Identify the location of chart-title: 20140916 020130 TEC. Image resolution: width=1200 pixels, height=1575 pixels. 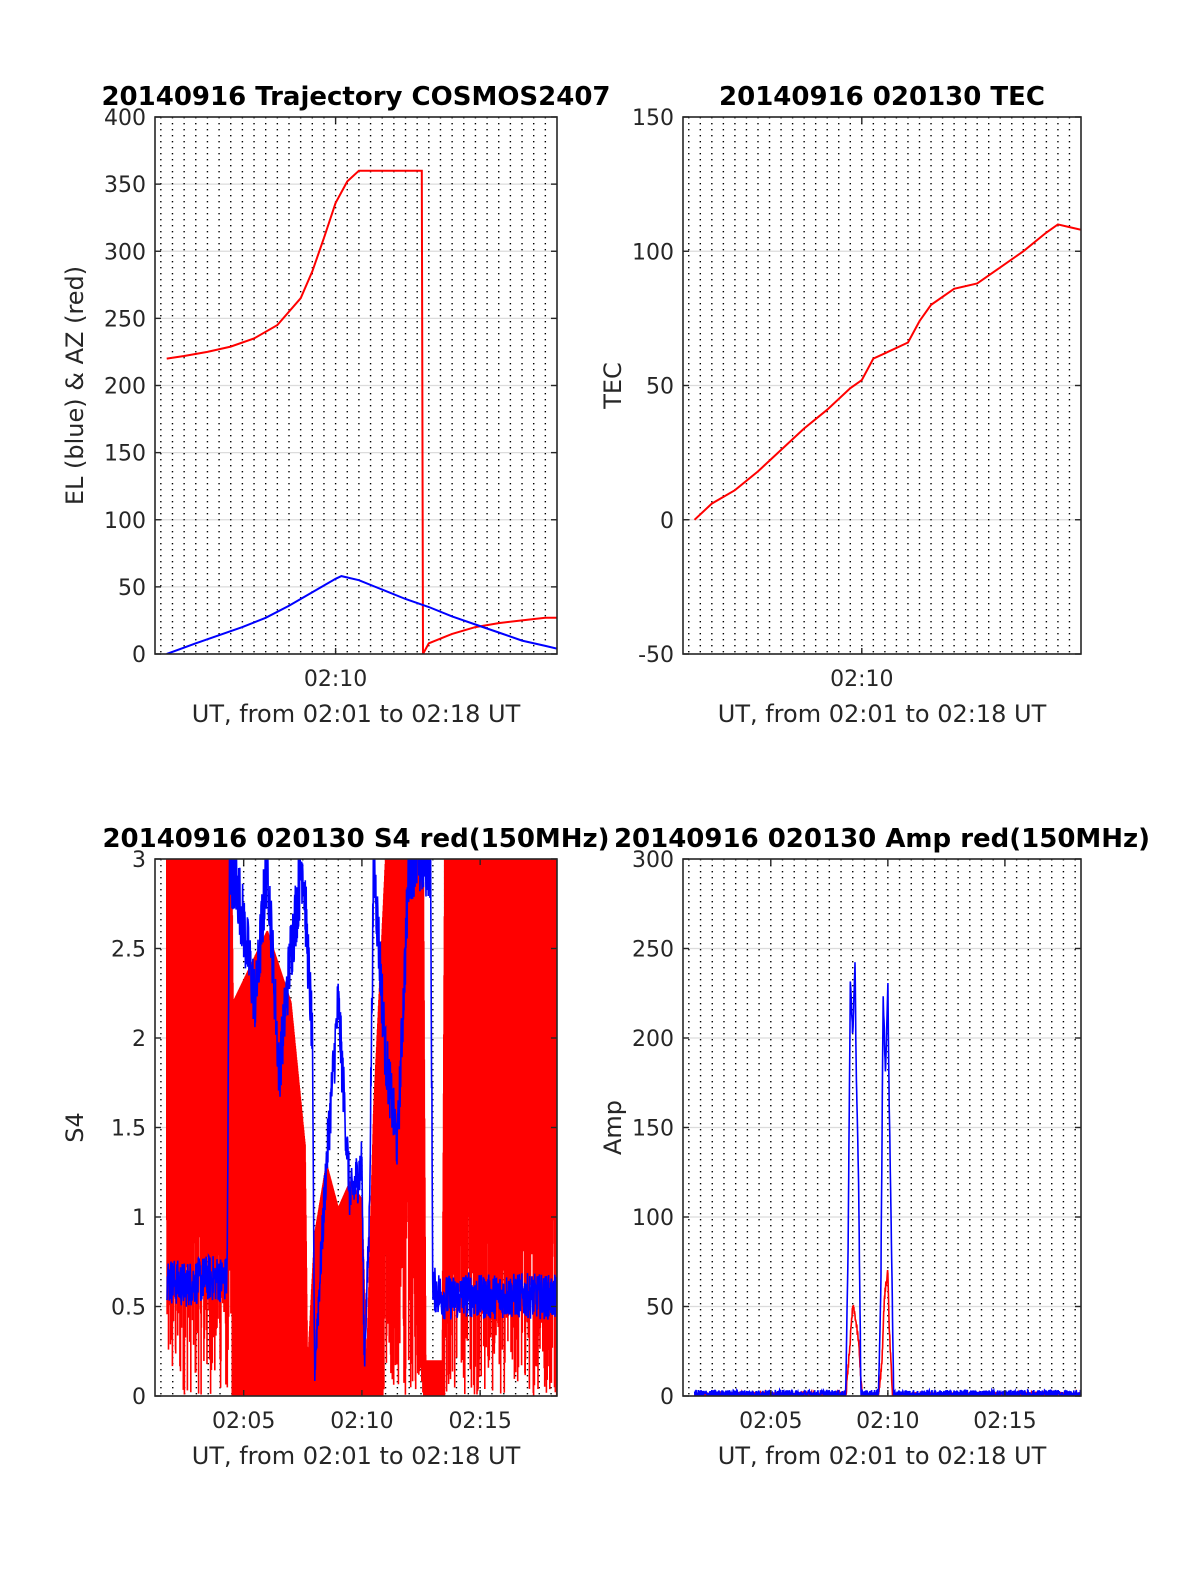
(882, 97).